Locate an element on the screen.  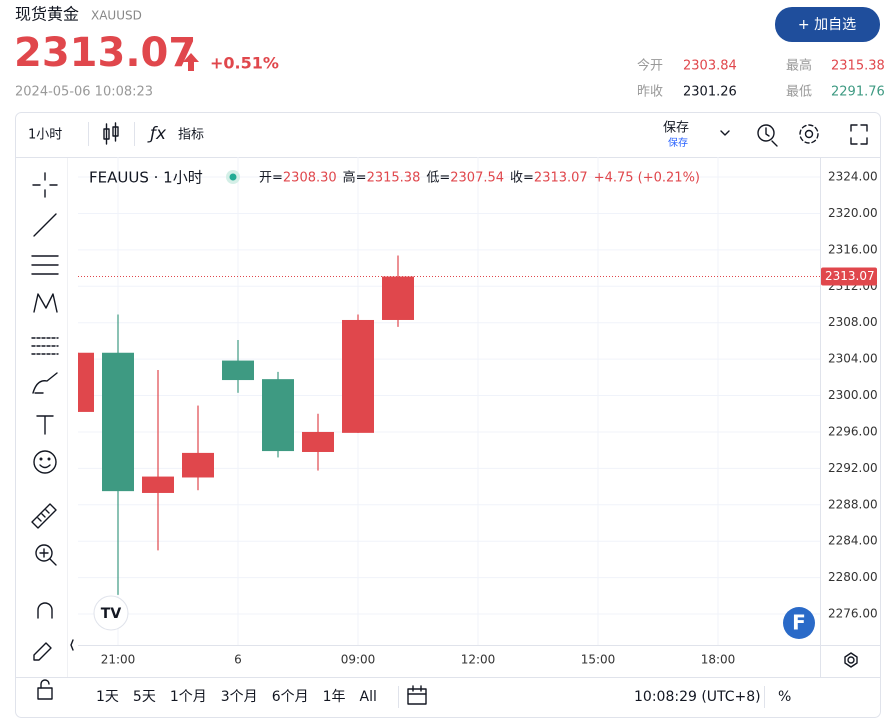
range-button: 3个月 is located at coordinates (239, 697).